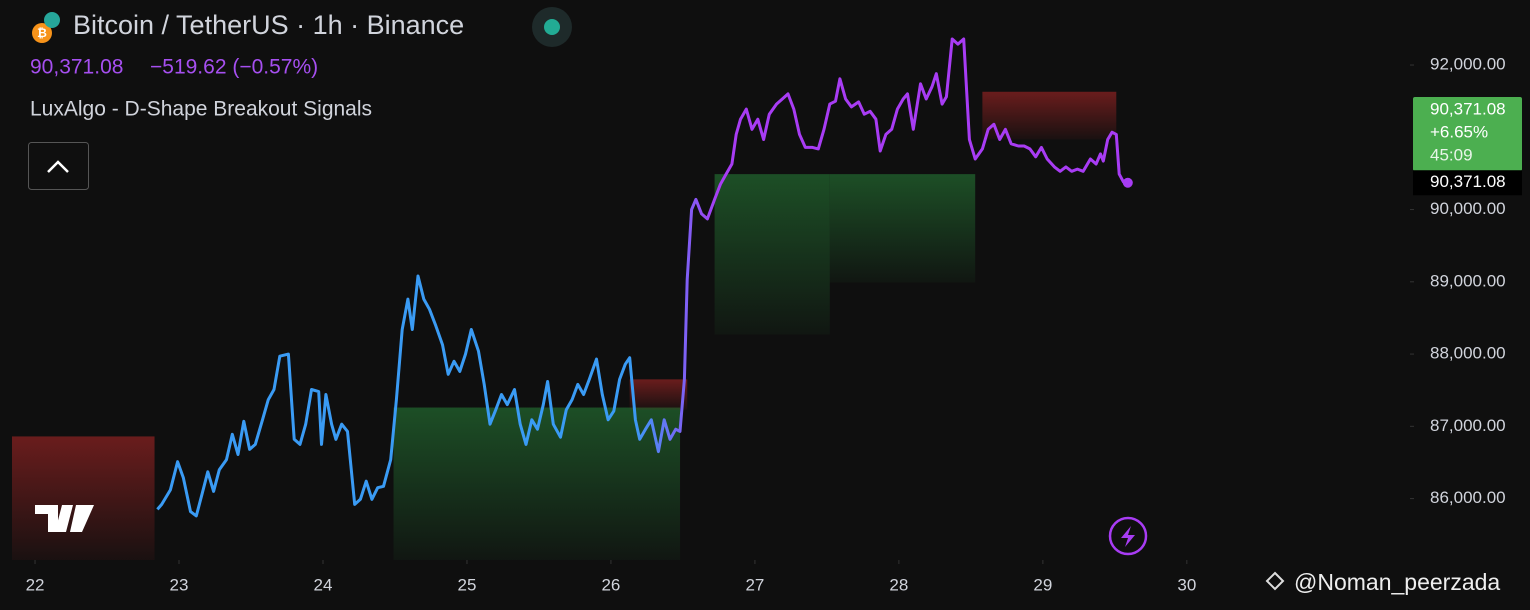  What do you see at coordinates (76, 67) in the screenshot?
I see `last-price: 90,371.08` at bounding box center [76, 67].